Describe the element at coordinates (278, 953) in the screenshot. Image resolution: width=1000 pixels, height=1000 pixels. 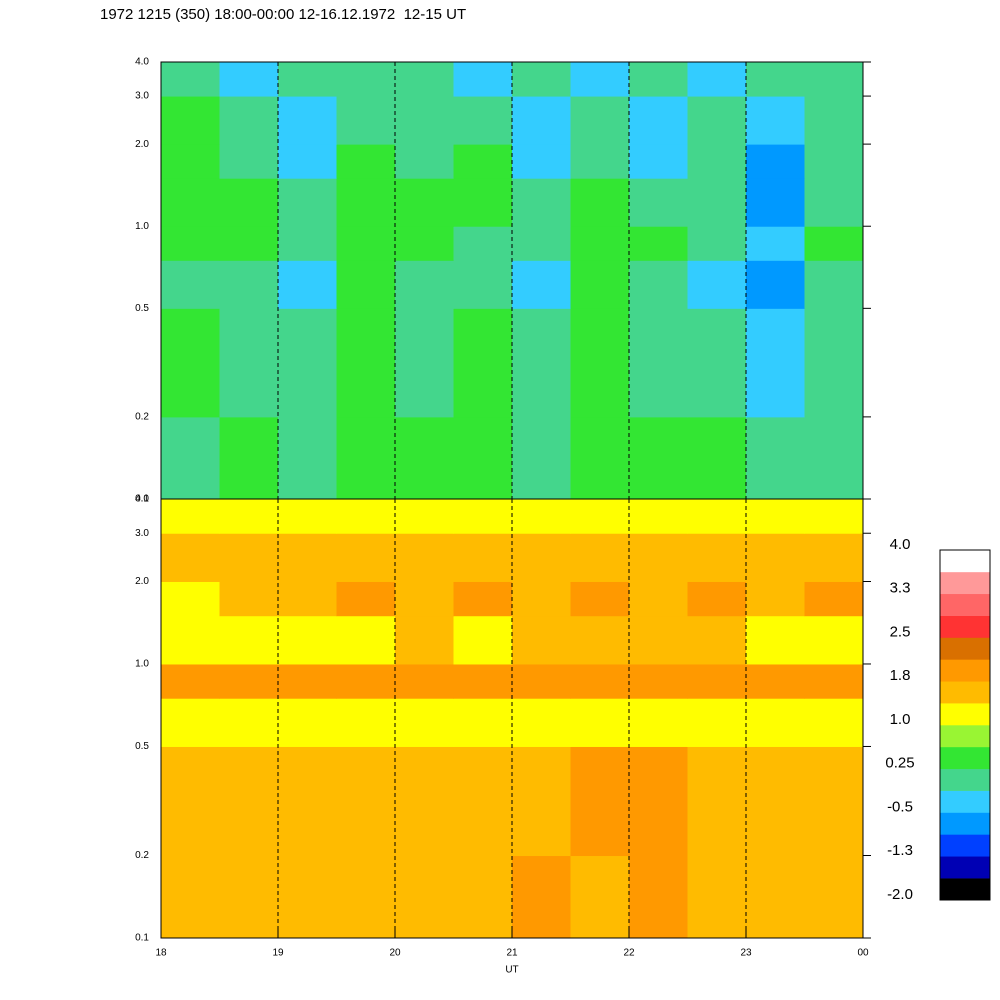
I see `x-tick-label: 19` at that location.